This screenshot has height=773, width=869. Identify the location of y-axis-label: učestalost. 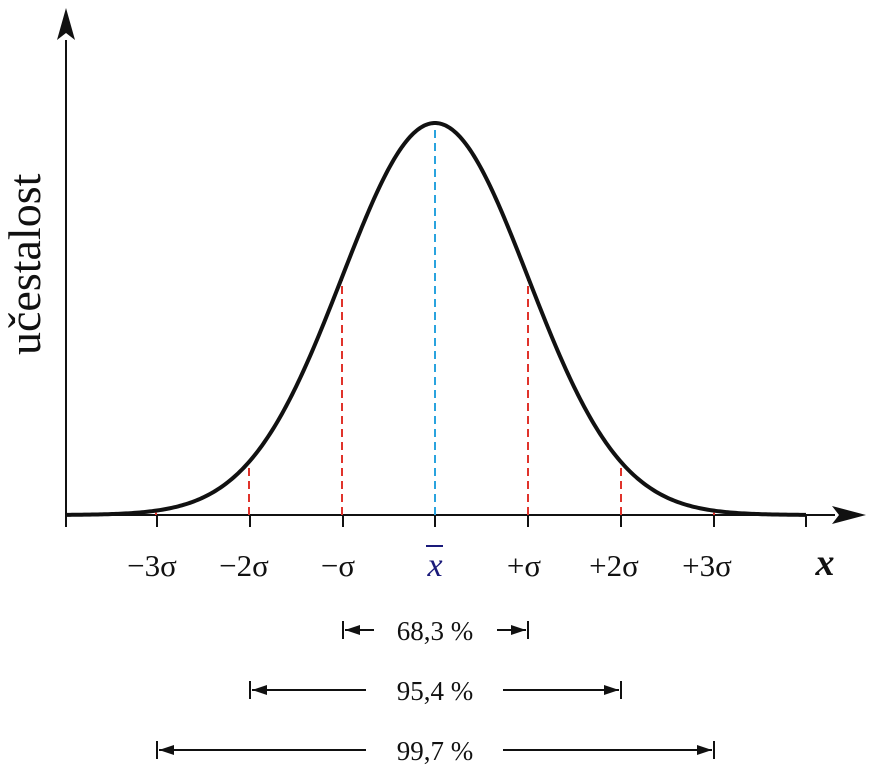
(25, 264).